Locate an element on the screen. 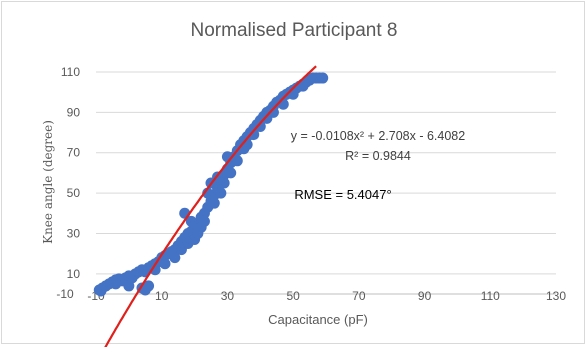  x-tick-label: 10 is located at coordinates (162, 296).